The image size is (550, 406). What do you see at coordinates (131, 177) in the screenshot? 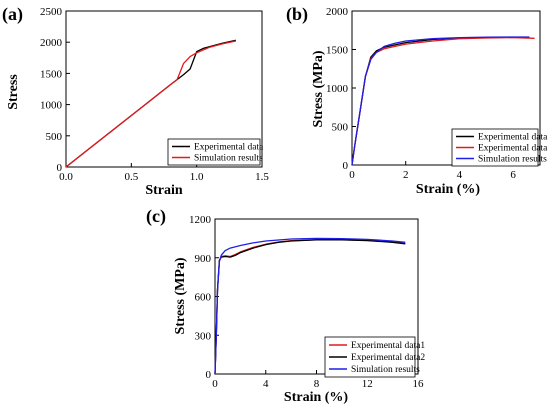
I see `x-tick-label: 0.5` at bounding box center [131, 177].